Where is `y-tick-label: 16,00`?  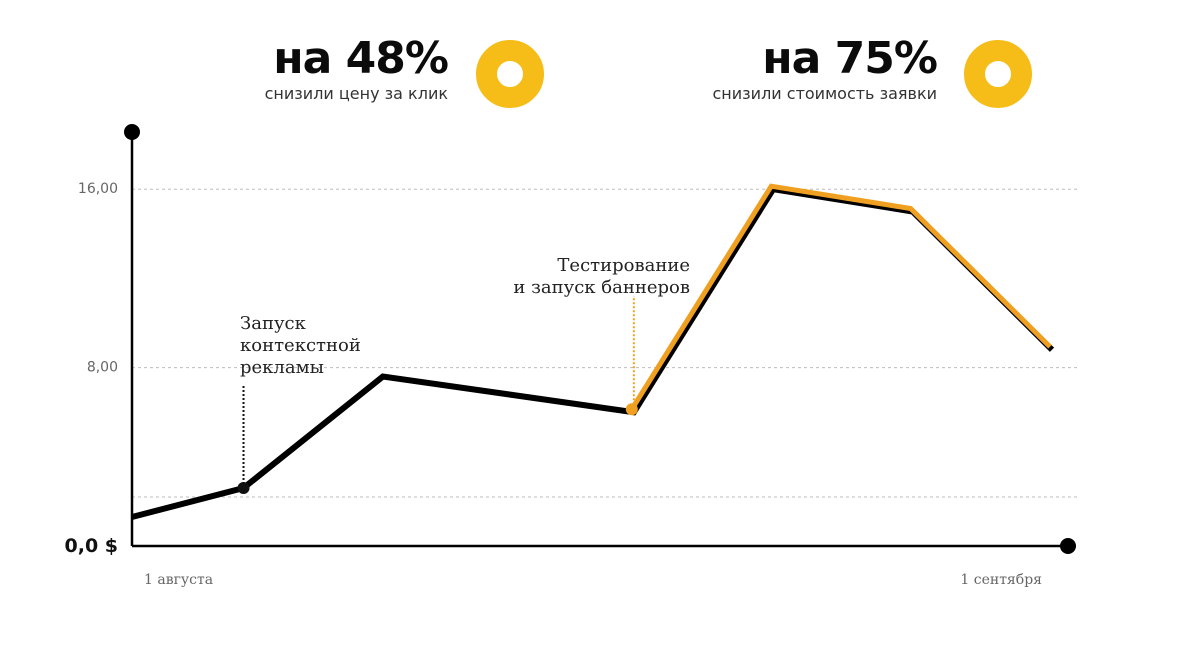
y-tick-label: 16,00 is located at coordinates (98, 189).